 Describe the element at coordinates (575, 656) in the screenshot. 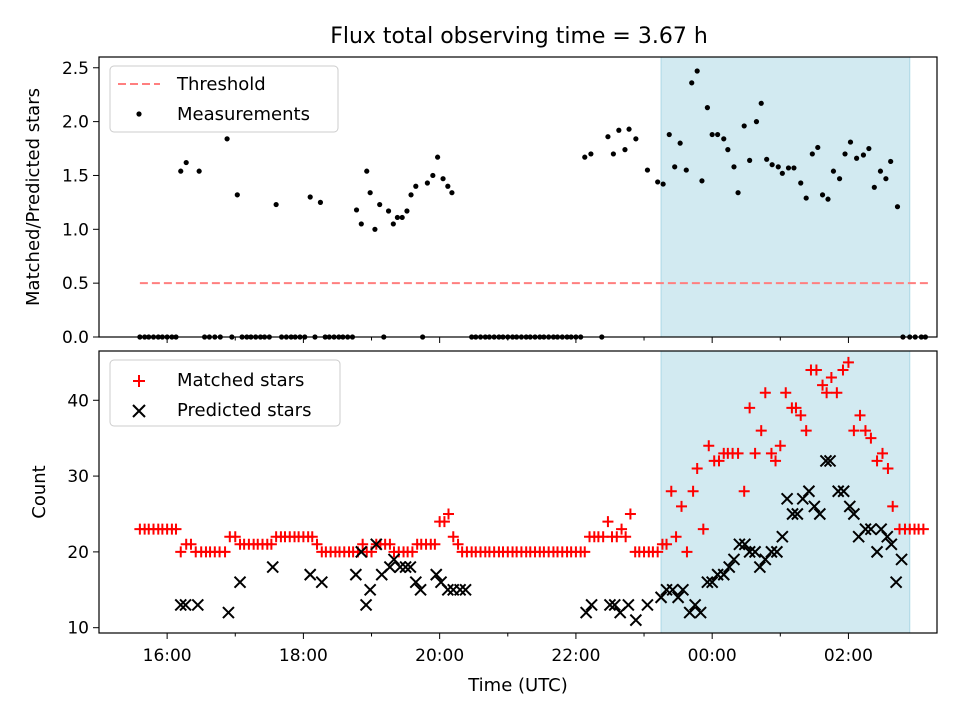

I see `x-tick-label: 22:00` at that location.